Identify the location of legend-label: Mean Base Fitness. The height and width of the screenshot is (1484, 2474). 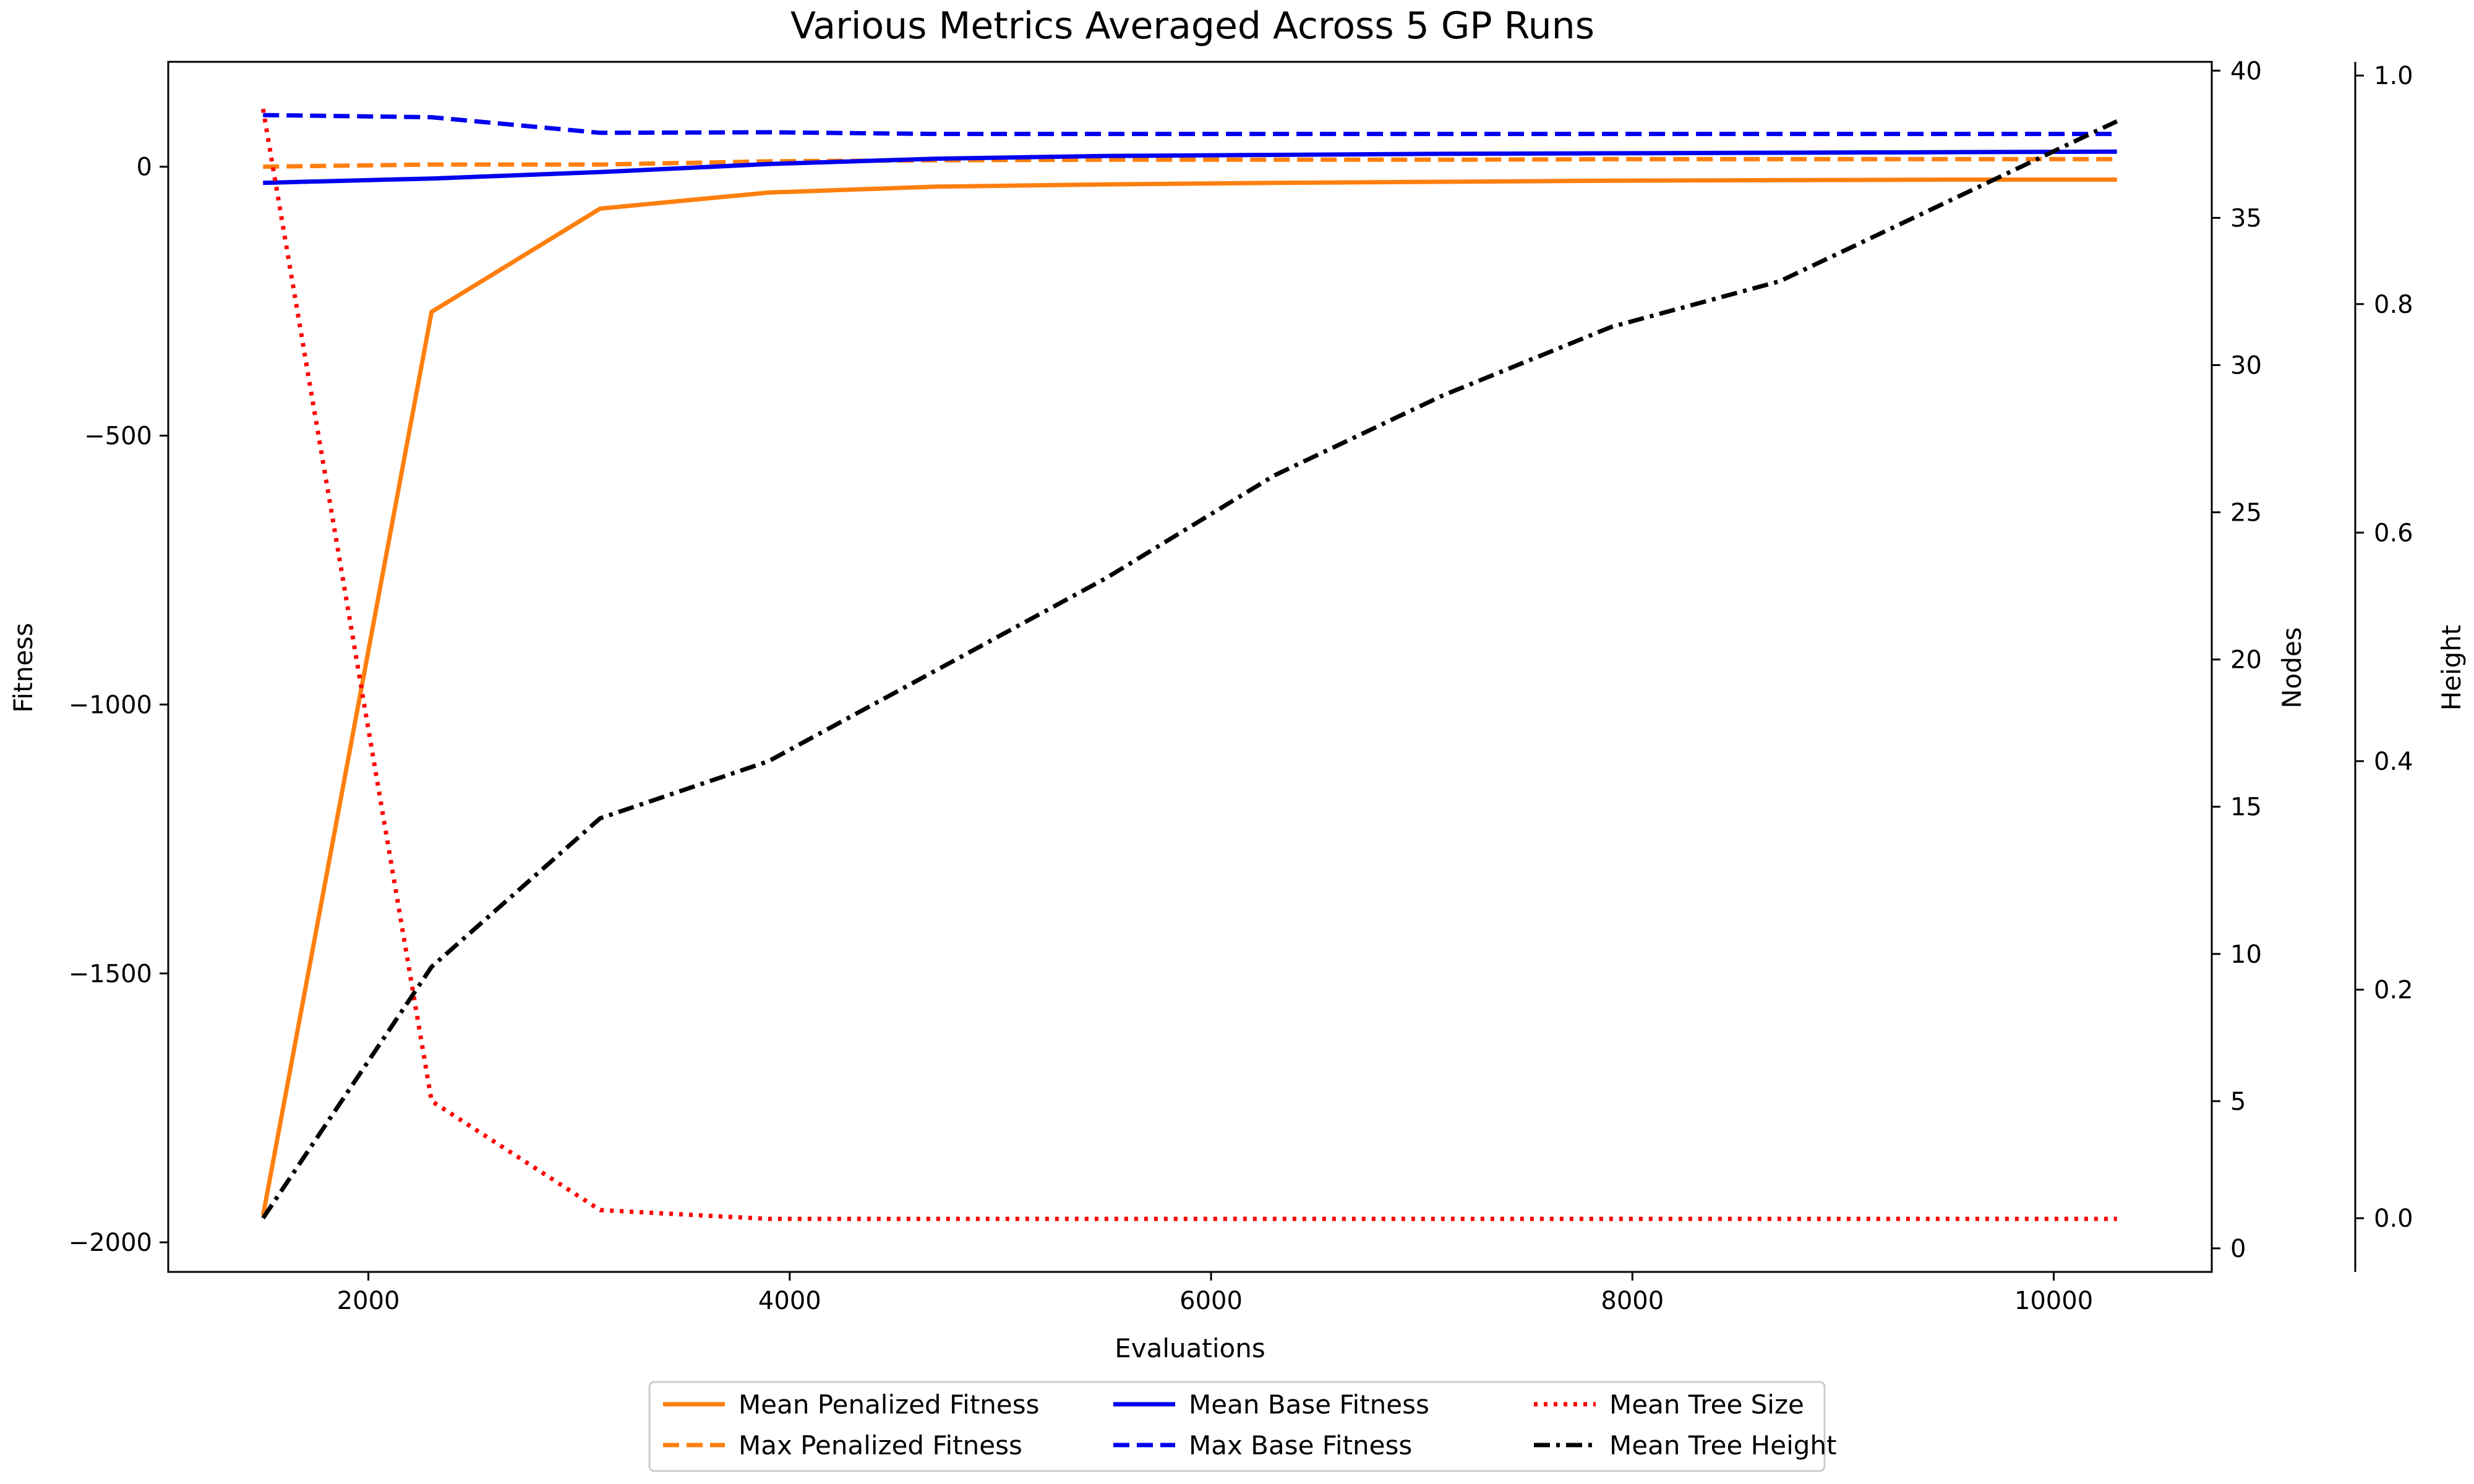
(1309, 1404).